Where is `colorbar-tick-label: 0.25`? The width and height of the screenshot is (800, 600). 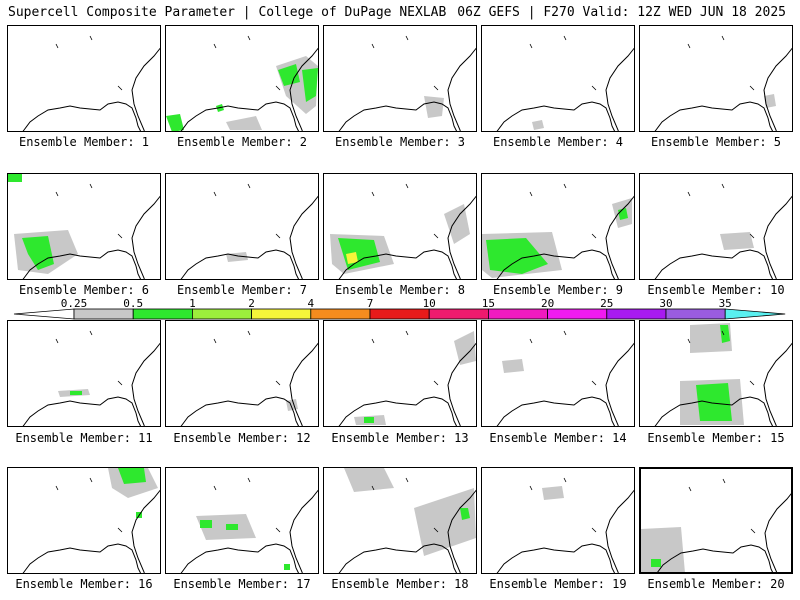
colorbar-tick-label: 0.25 is located at coordinates (74, 303).